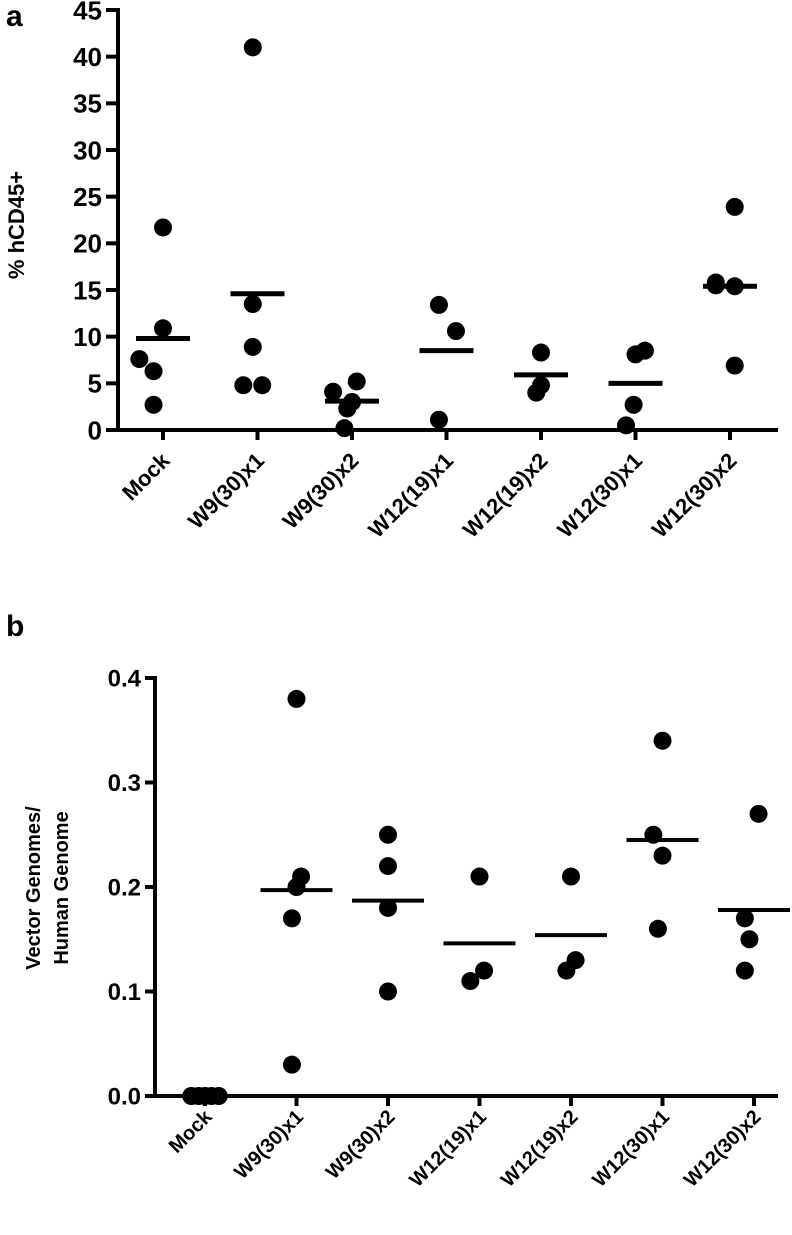  Describe the element at coordinates (34, 888) in the screenshot. I see `y-axis-title-line1: Vector Genomes/` at that location.